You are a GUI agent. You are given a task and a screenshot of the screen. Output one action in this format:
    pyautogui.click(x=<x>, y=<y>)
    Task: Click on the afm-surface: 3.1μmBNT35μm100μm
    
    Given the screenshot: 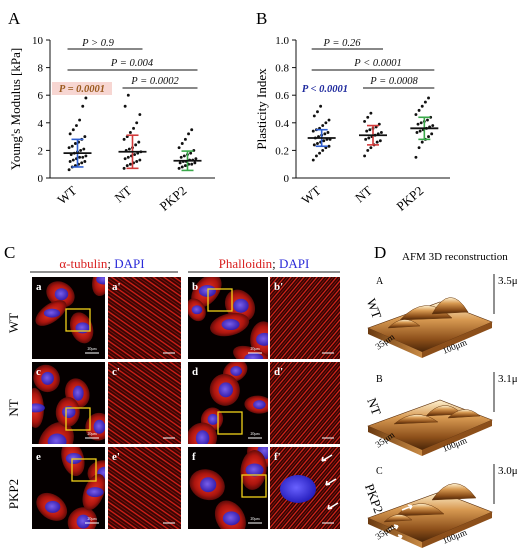 What is the action you would take?
    pyautogui.click(x=440, y=414)
    